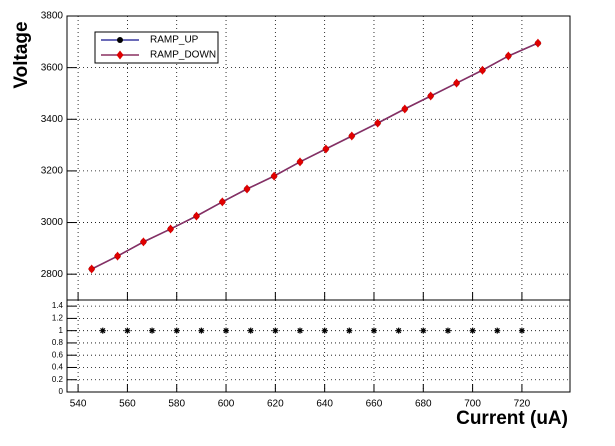  I want to click on x-tick-label: 580, so click(176, 404).